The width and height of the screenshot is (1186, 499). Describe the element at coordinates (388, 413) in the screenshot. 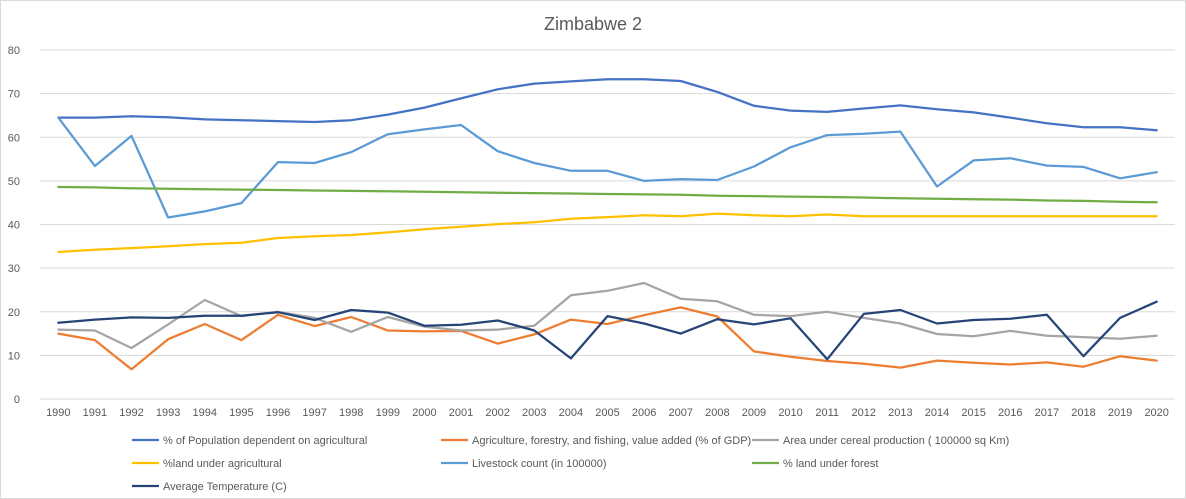

I see `x-tick-label: 1999` at that location.